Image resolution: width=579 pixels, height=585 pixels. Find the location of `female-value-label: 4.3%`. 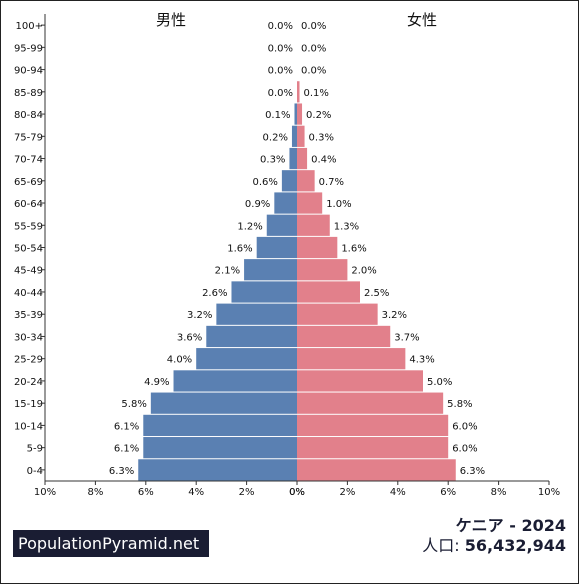

female-value-label: 4.3% is located at coordinates (421, 360).